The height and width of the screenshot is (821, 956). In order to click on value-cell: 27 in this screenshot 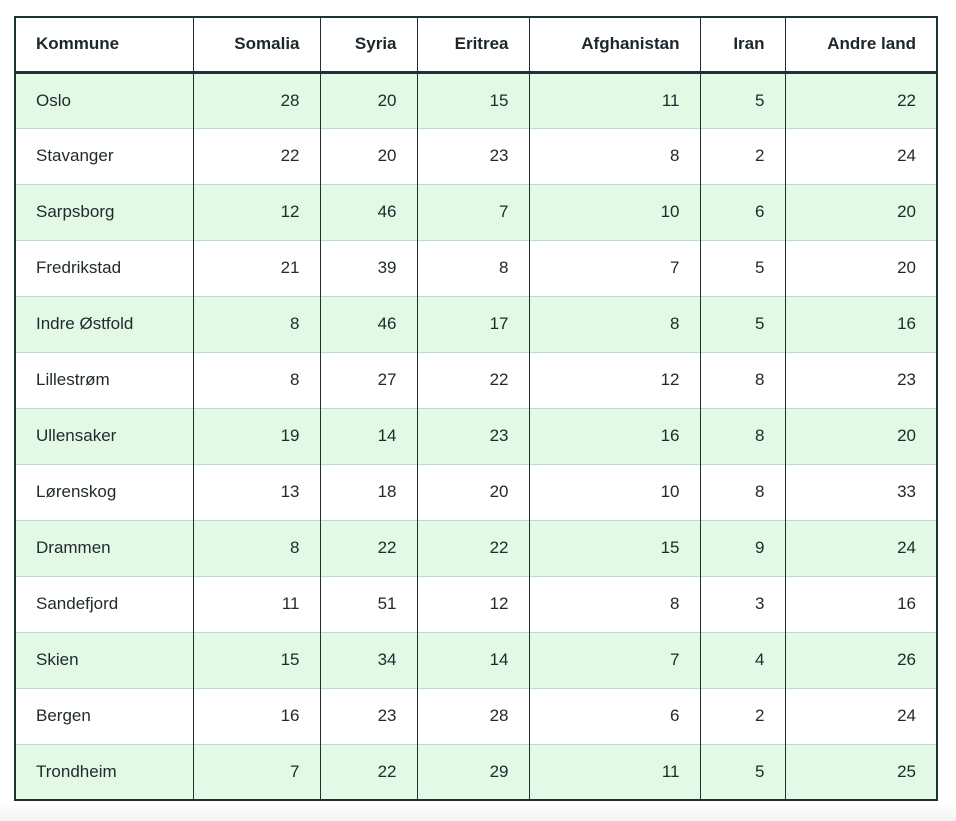, I will do `click(368, 379)`.